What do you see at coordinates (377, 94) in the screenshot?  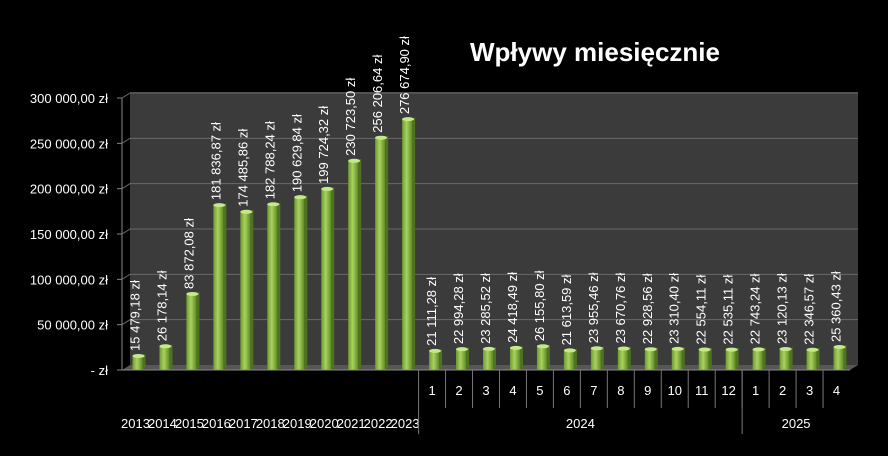 I see `data-label: 256 206,64 zł` at bounding box center [377, 94].